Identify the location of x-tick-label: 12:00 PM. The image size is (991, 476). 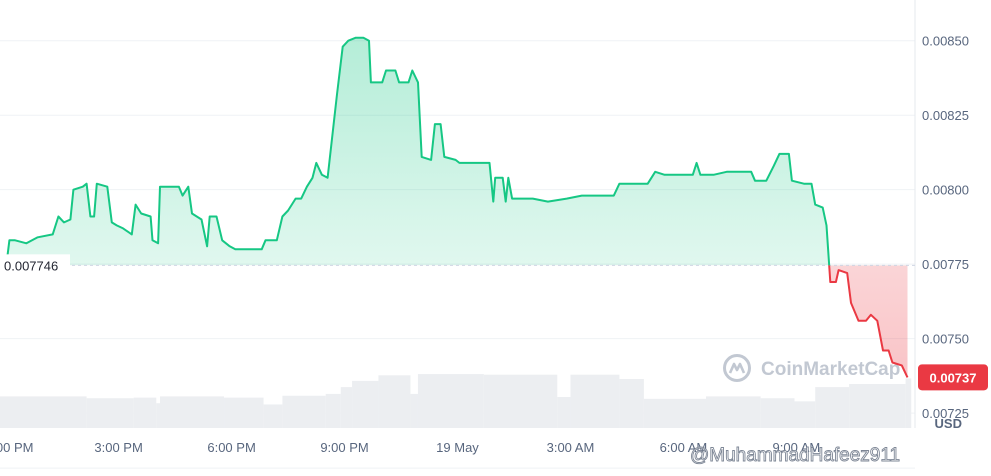
(16, 447).